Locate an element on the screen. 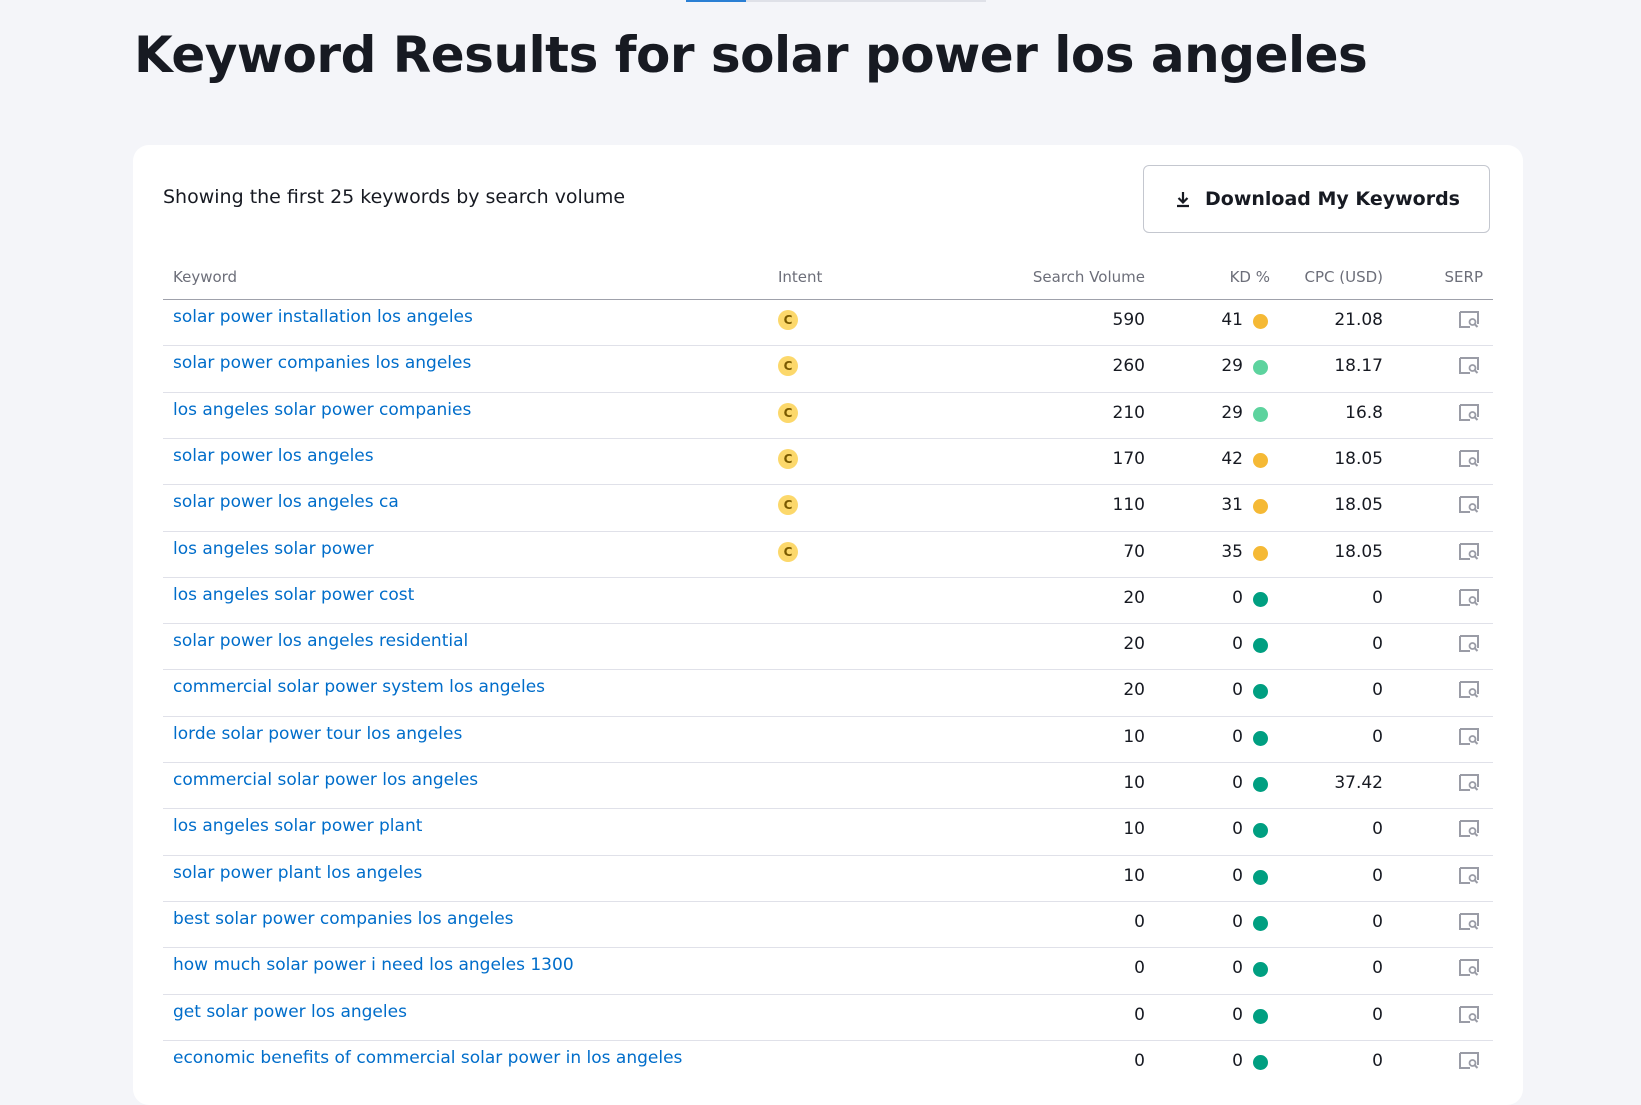  keyword-link: get solar power los angeles is located at coordinates (290, 1011).